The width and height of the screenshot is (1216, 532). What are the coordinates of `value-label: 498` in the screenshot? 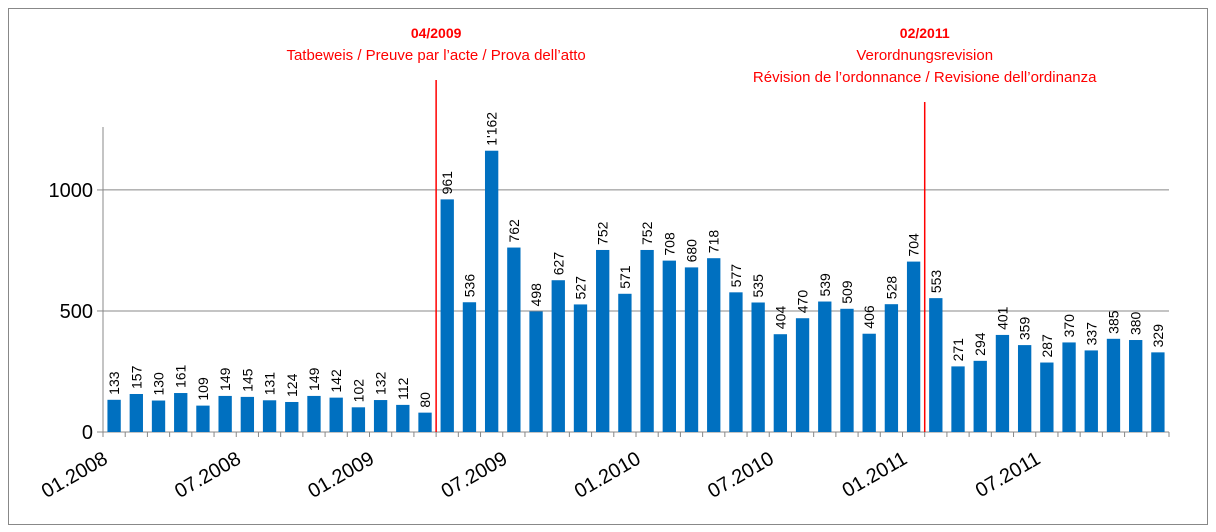 It's located at (536, 295).